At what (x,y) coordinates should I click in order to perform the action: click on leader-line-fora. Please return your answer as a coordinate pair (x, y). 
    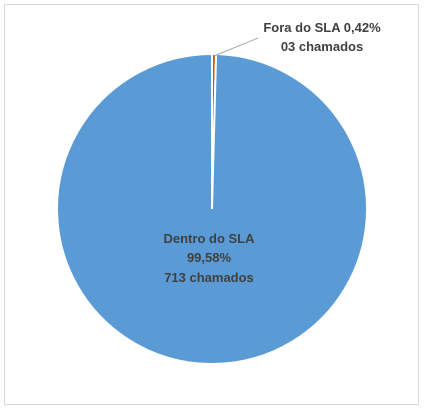
    Looking at the image, I should click on (236, 47).